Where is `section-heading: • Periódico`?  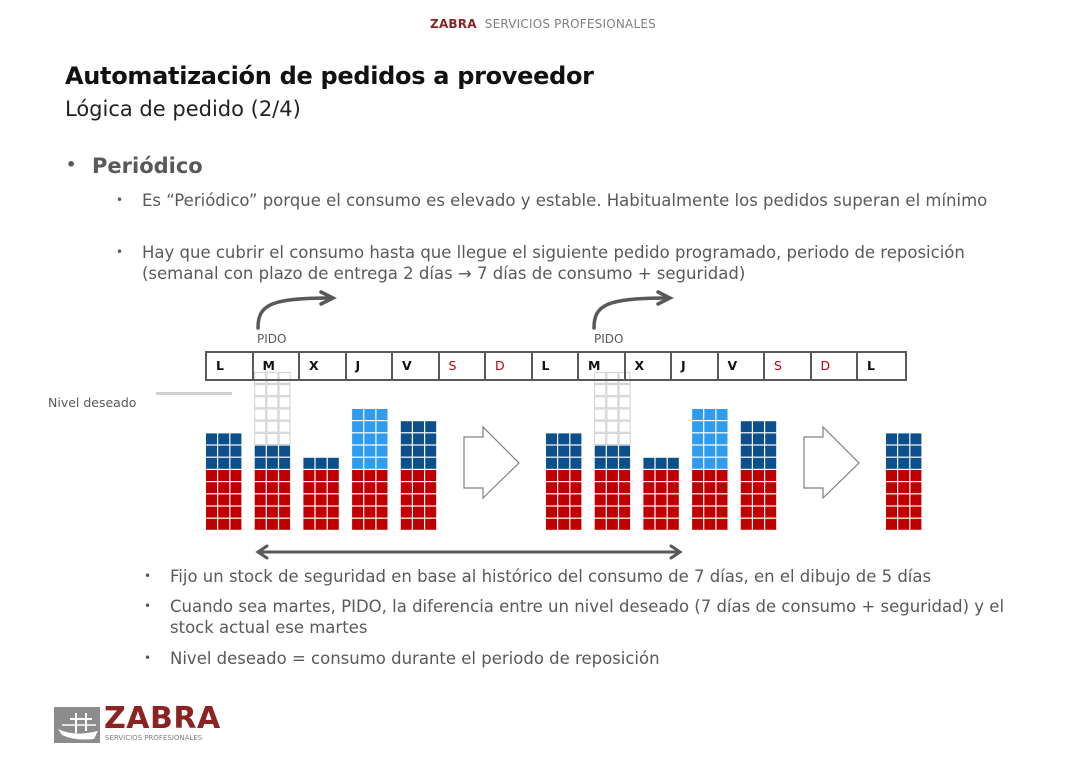
section-heading: • Periódico is located at coordinates (134, 166).